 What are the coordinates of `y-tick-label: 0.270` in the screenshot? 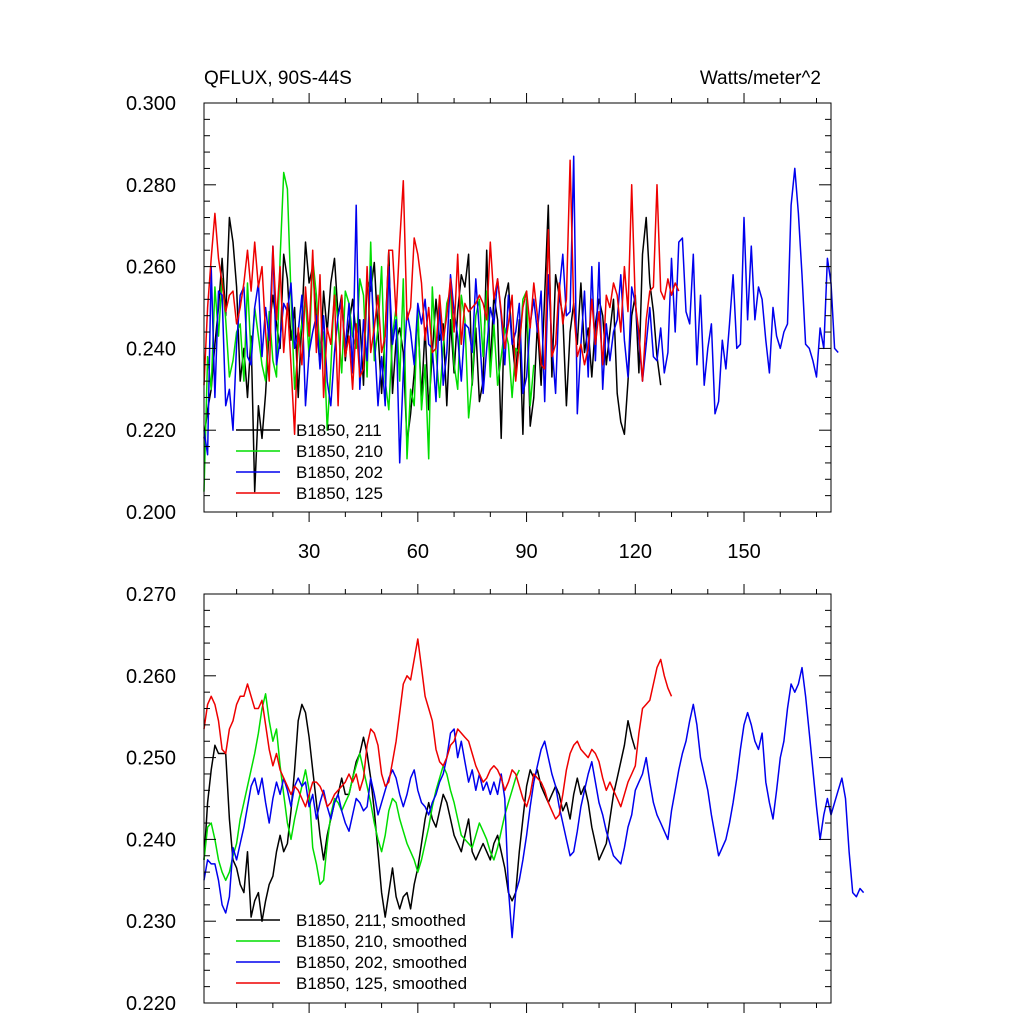 It's located at (151, 595).